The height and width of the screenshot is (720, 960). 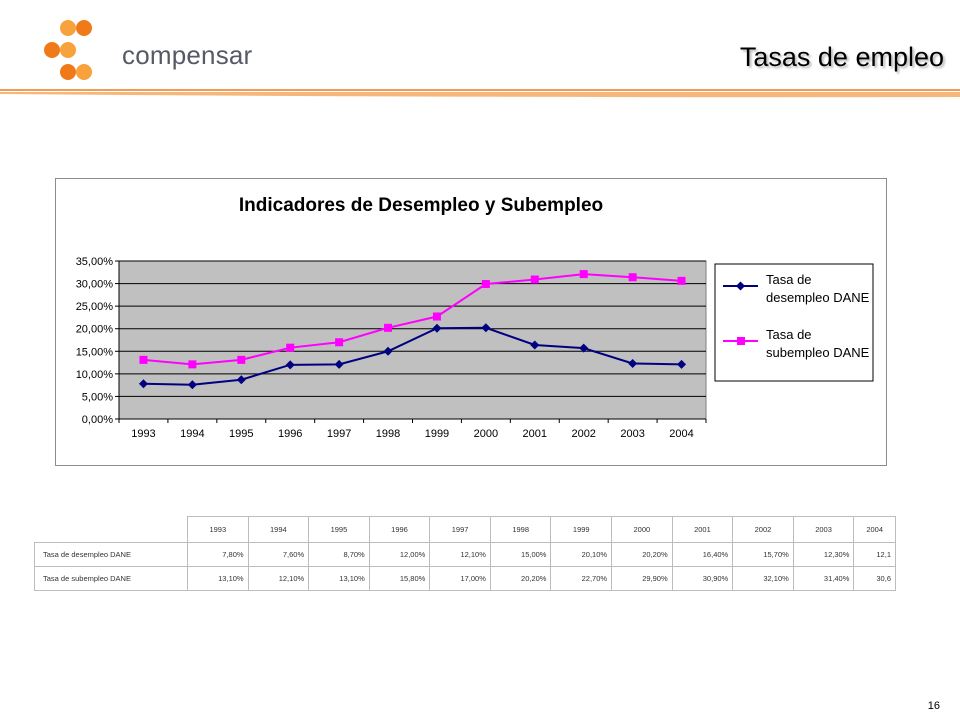 I want to click on legend-item-subempleo: Tasa de subempleo DANE, so click(x=796, y=343).